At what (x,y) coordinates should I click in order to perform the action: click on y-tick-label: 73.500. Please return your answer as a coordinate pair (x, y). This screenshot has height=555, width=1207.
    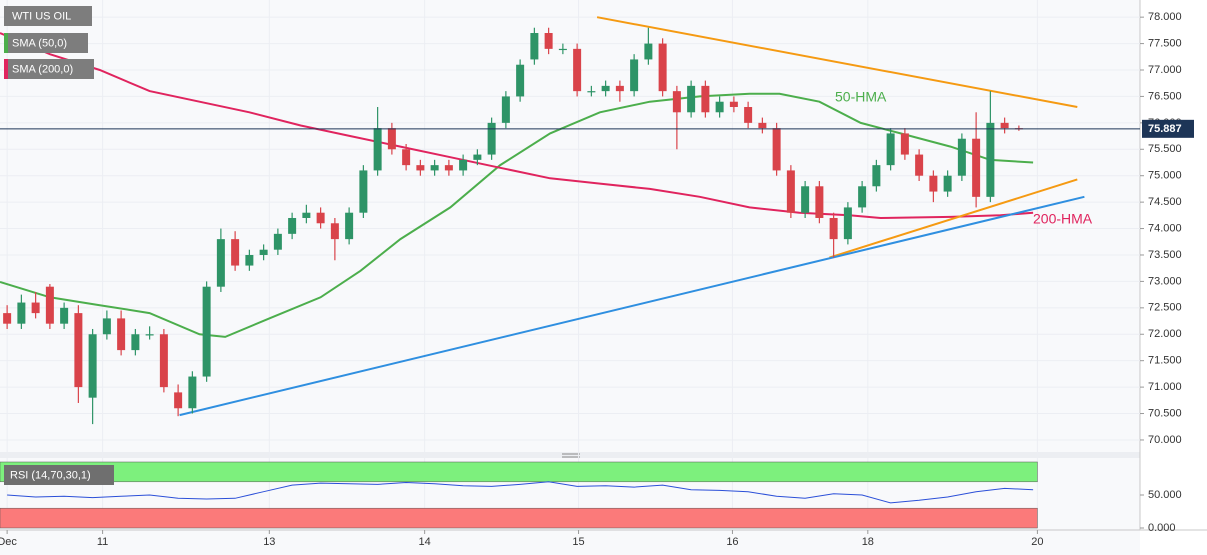
    Looking at the image, I should click on (1165, 255).